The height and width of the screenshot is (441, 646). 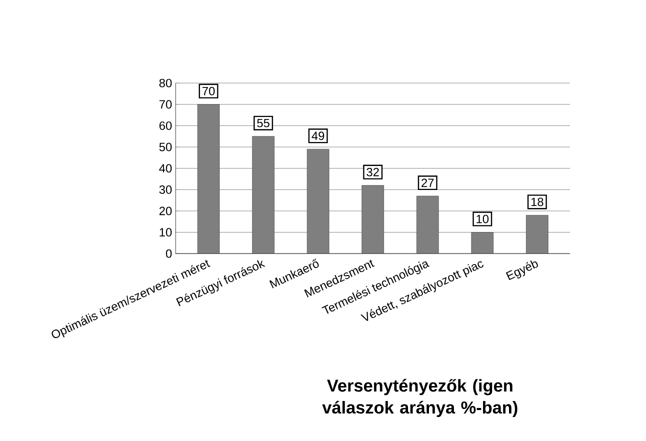 What do you see at coordinates (420, 398) in the screenshot?
I see `x-axis-title: Versenytényezők (igen válaszok aránya %-ban)` at bounding box center [420, 398].